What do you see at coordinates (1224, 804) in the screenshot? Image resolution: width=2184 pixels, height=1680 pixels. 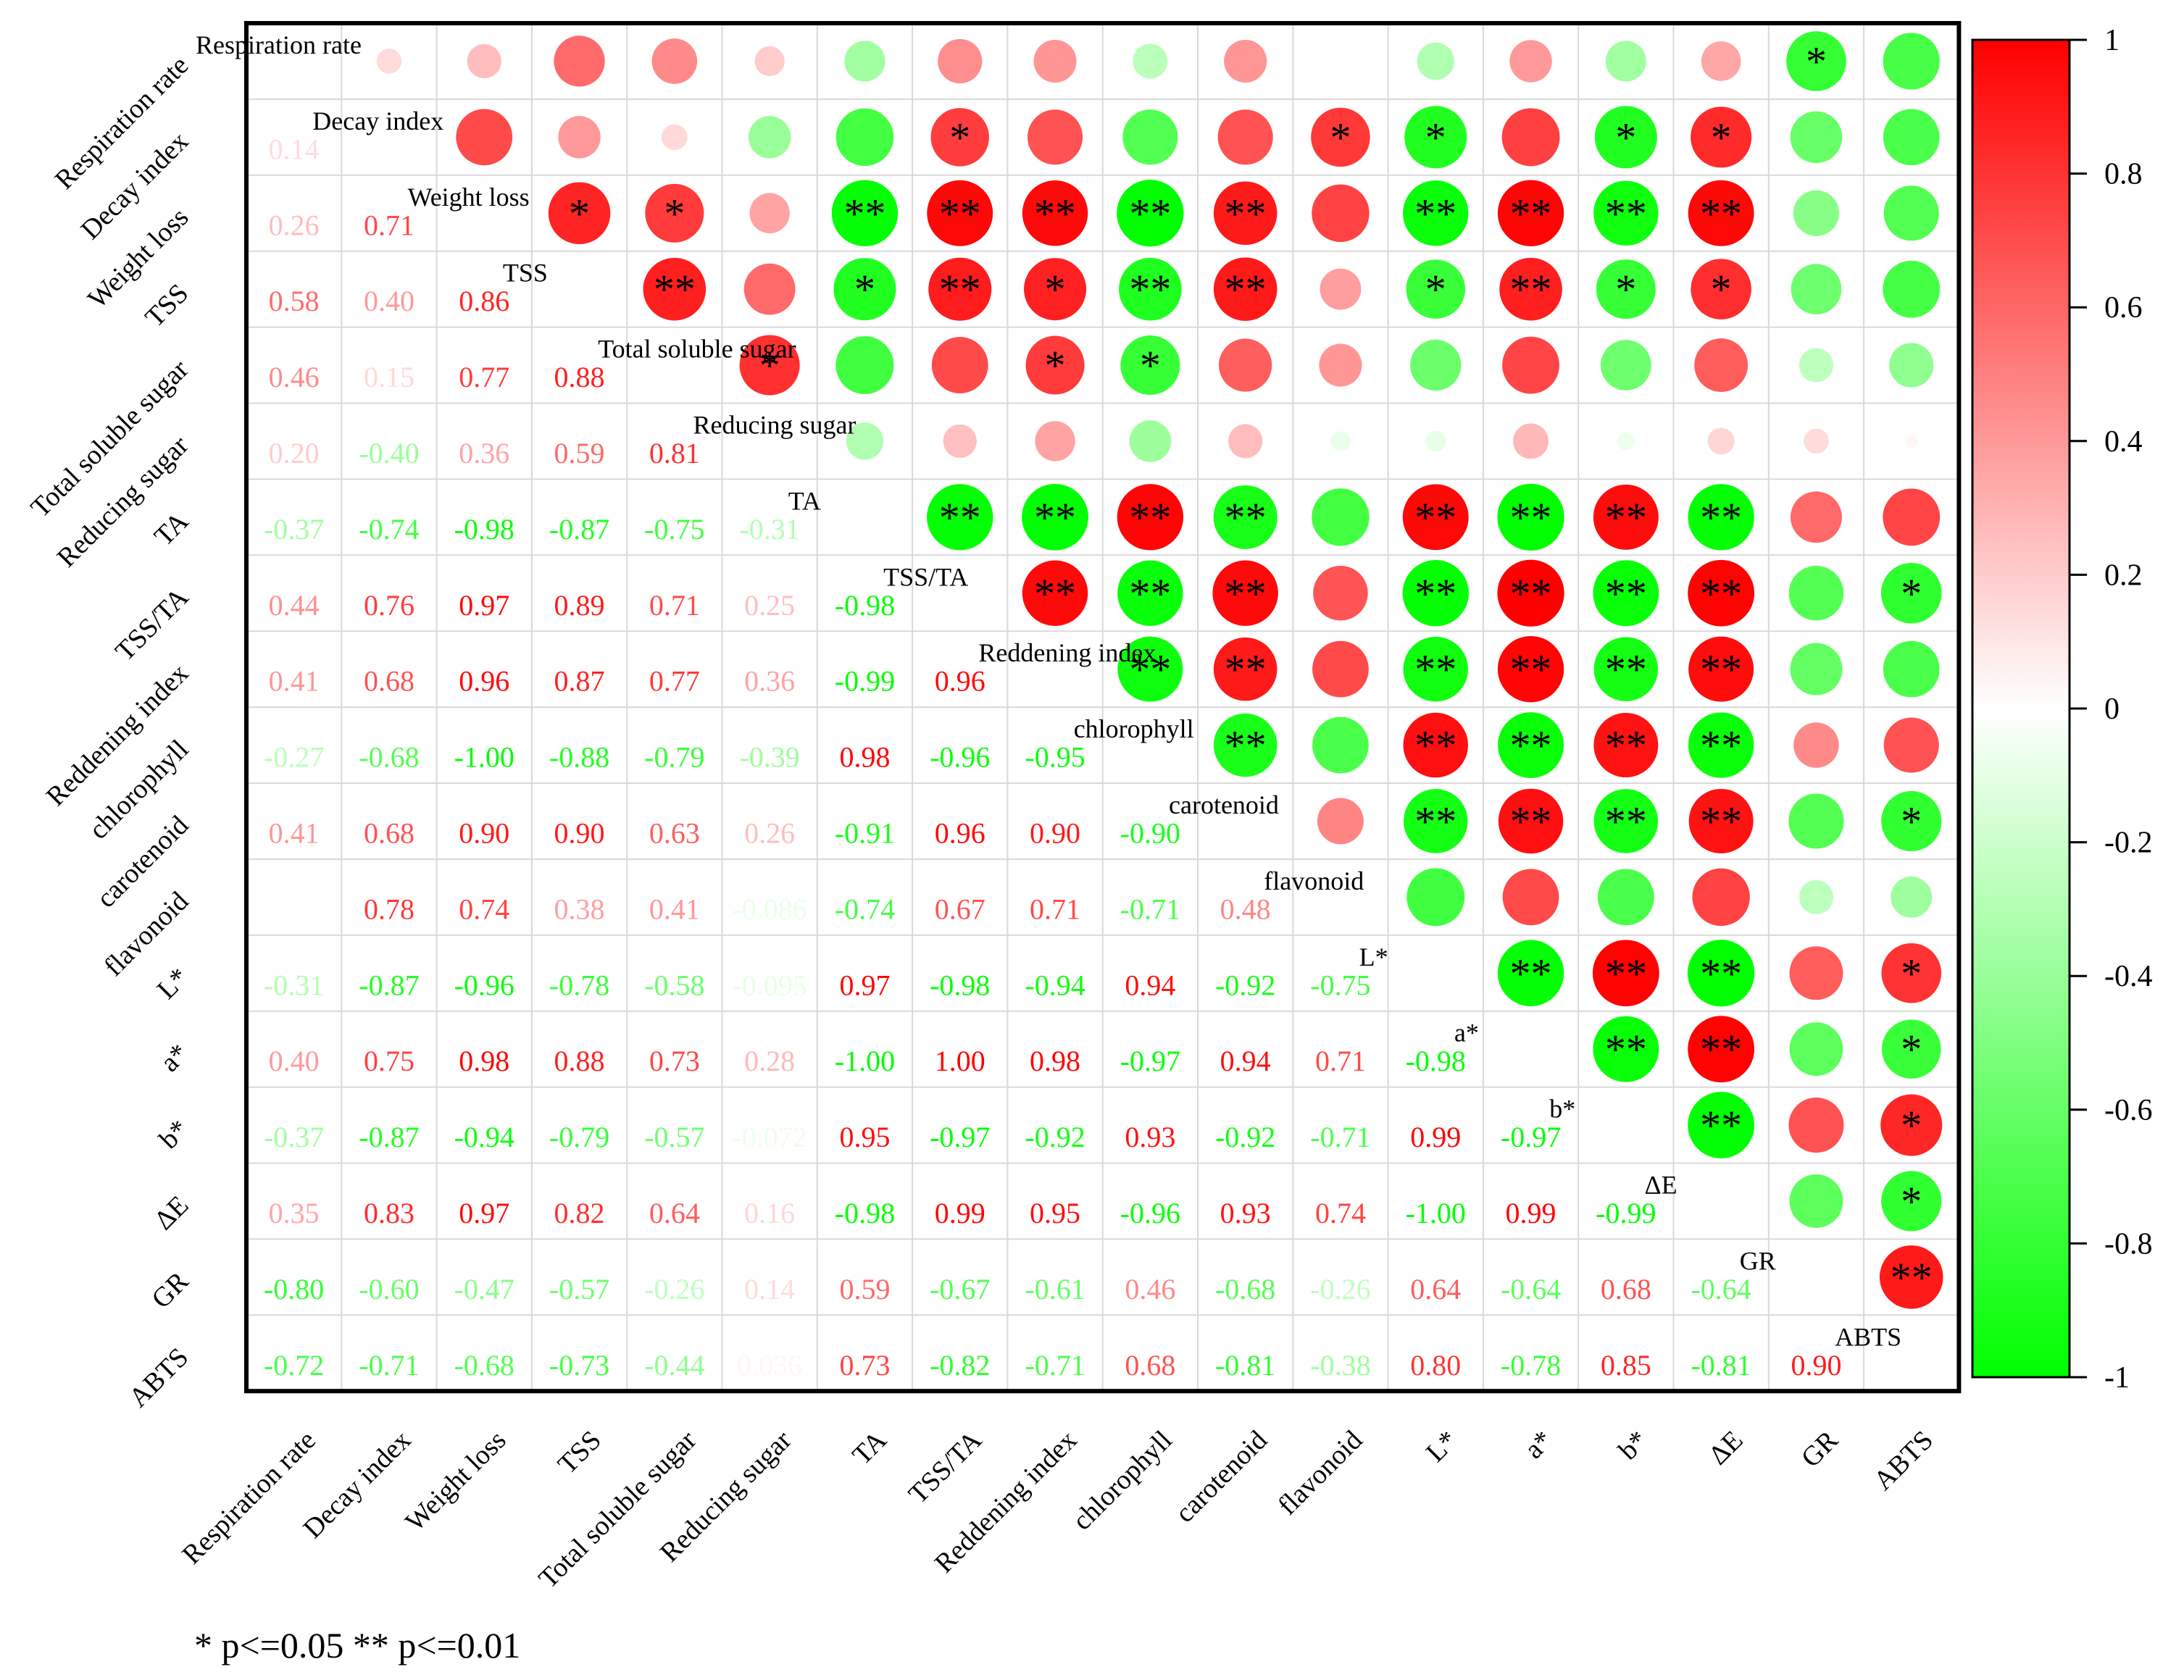 I see `diagonal-label: carotenoid` at bounding box center [1224, 804].